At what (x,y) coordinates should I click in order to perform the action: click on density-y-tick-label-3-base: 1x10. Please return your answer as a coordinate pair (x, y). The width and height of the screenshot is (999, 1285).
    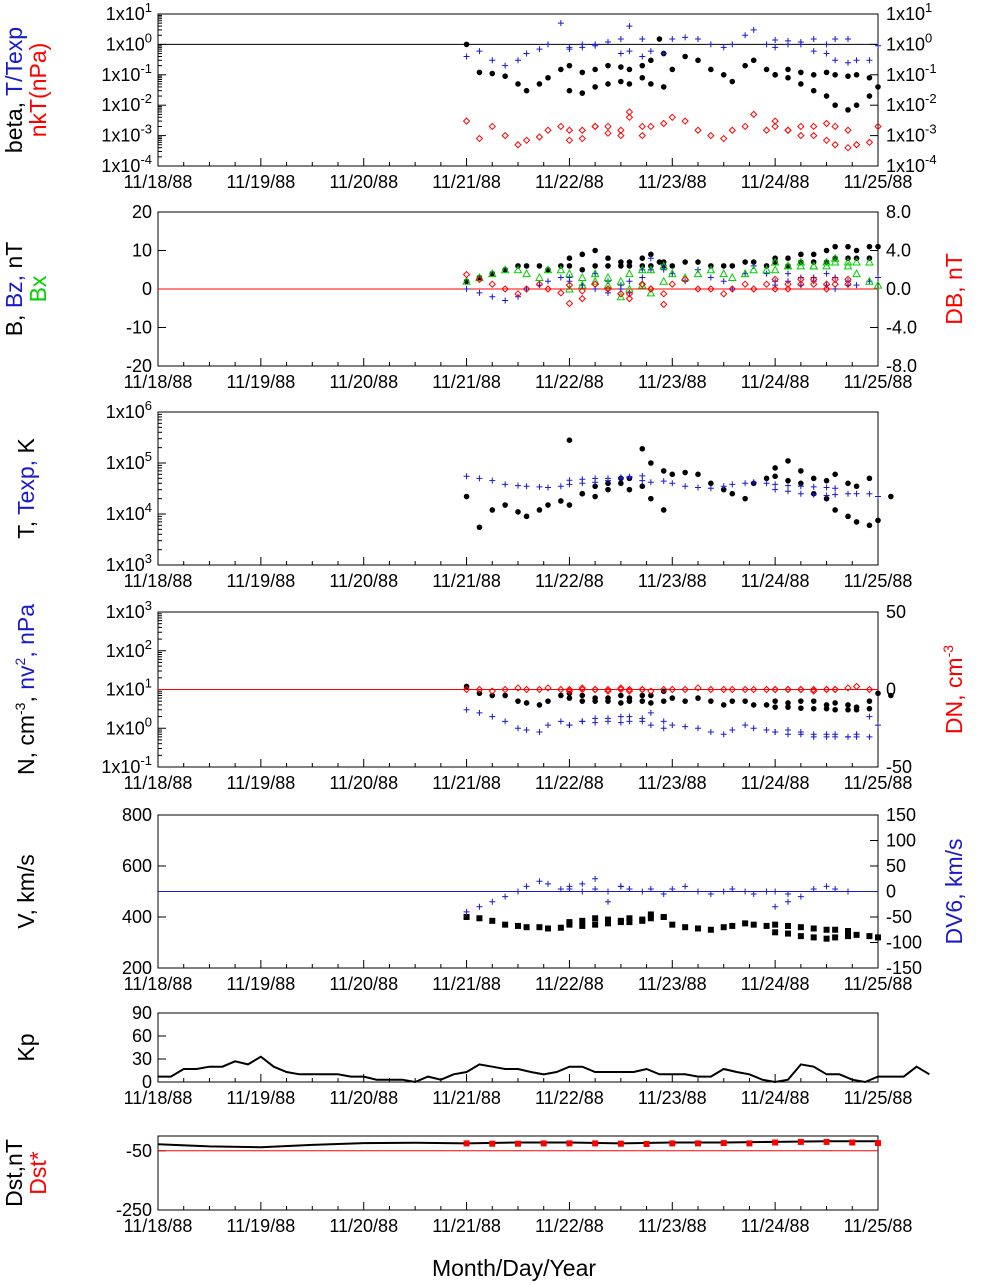
    Looking at the image, I should click on (125, 728).